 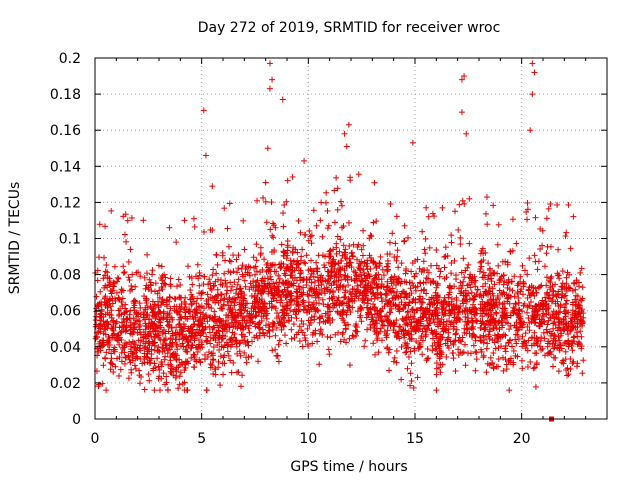 I want to click on x-tick-labels: 0 5 10 15 20, so click(x=311, y=439).